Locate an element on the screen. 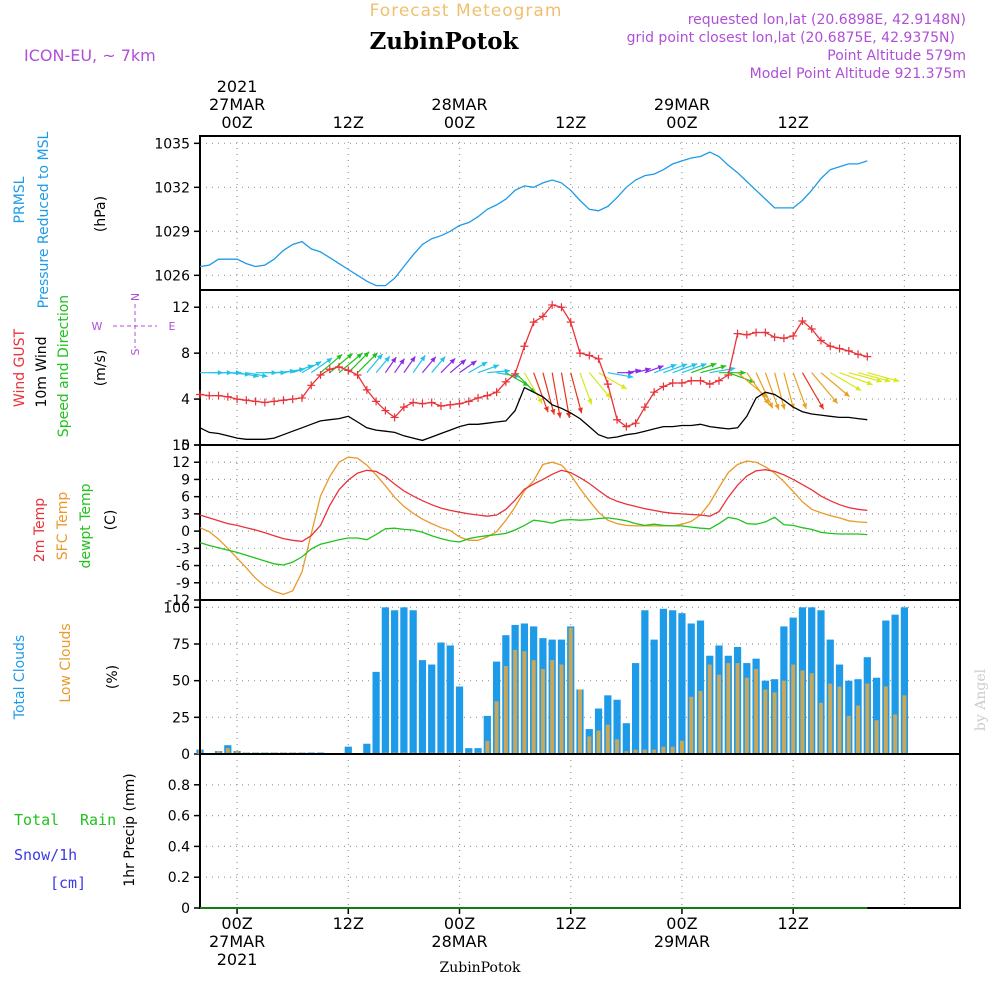 This screenshot has height=1000, width=1000. bottom-time-label: 27MAR is located at coordinates (237, 941).